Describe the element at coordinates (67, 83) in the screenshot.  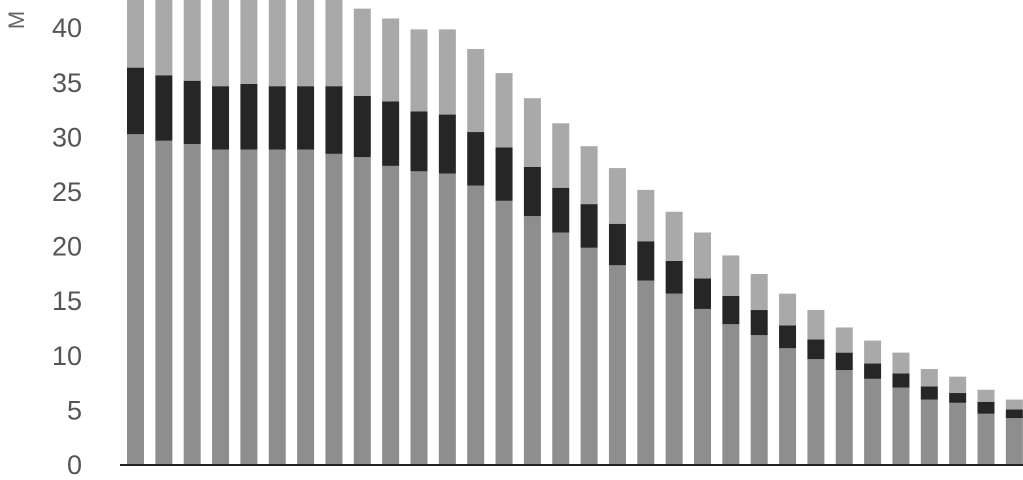
I see `y-tick-label: 35` at that location.